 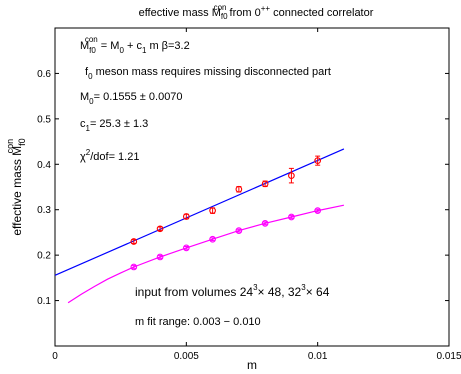 I want to click on annotation-volumes: input from volumes 243× 48, 323× 64, so click(x=232, y=291).